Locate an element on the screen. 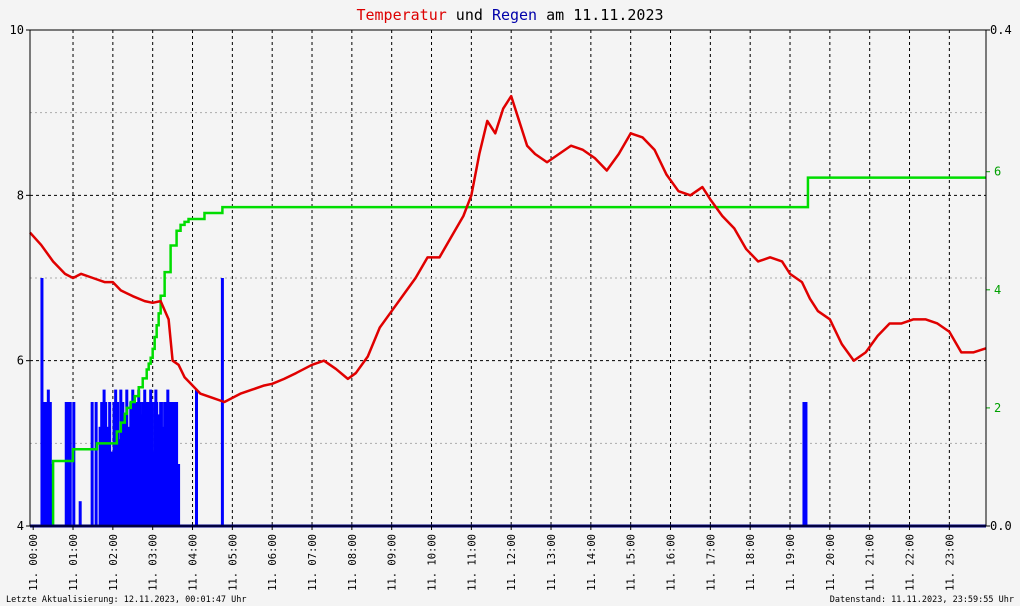 This screenshot has height=606, width=1020. x-tick-label: 11. 15:00 is located at coordinates (632, 562).